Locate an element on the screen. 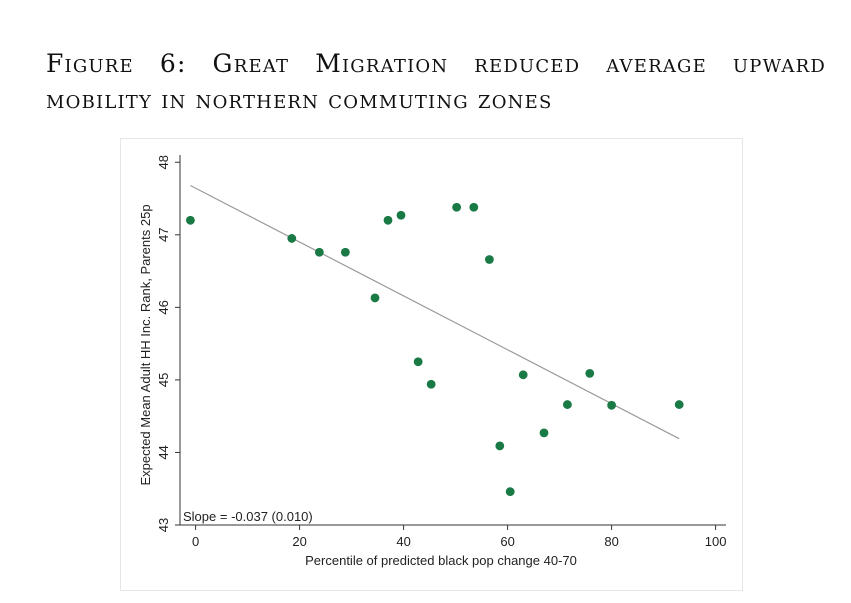 The height and width of the screenshot is (603, 851). y-tick-label: 44 is located at coordinates (163, 452).